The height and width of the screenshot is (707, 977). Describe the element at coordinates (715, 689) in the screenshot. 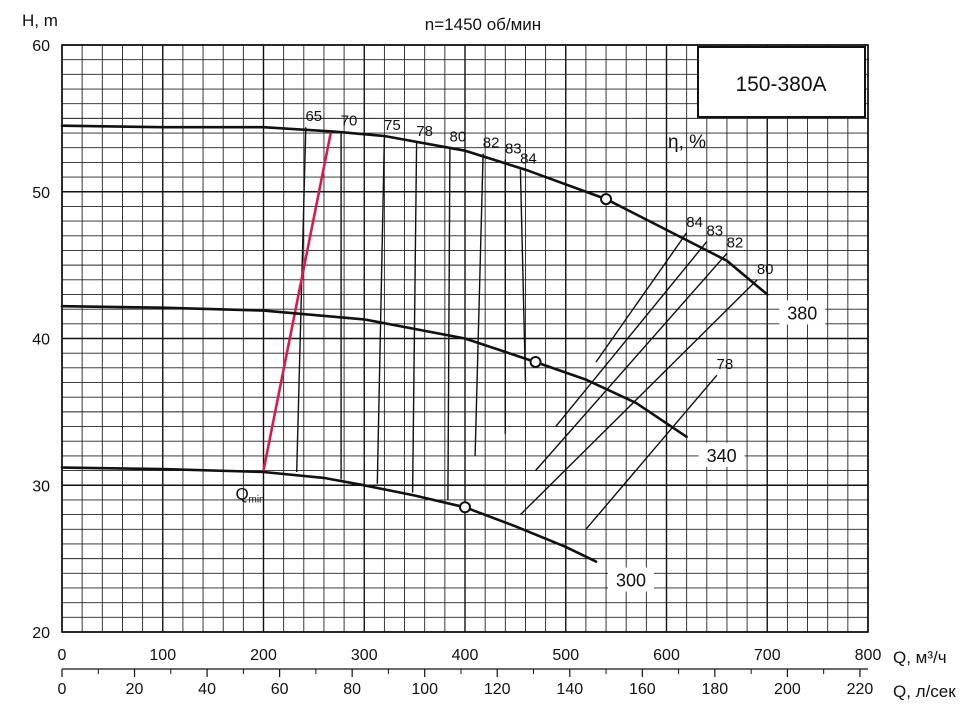

I see `x2-tick-label: 180` at that location.